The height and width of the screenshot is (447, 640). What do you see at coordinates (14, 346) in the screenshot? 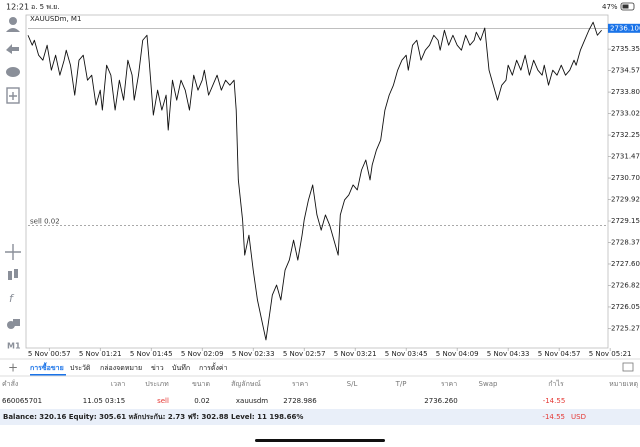
I see `timeframe-button: M1` at bounding box center [14, 346].